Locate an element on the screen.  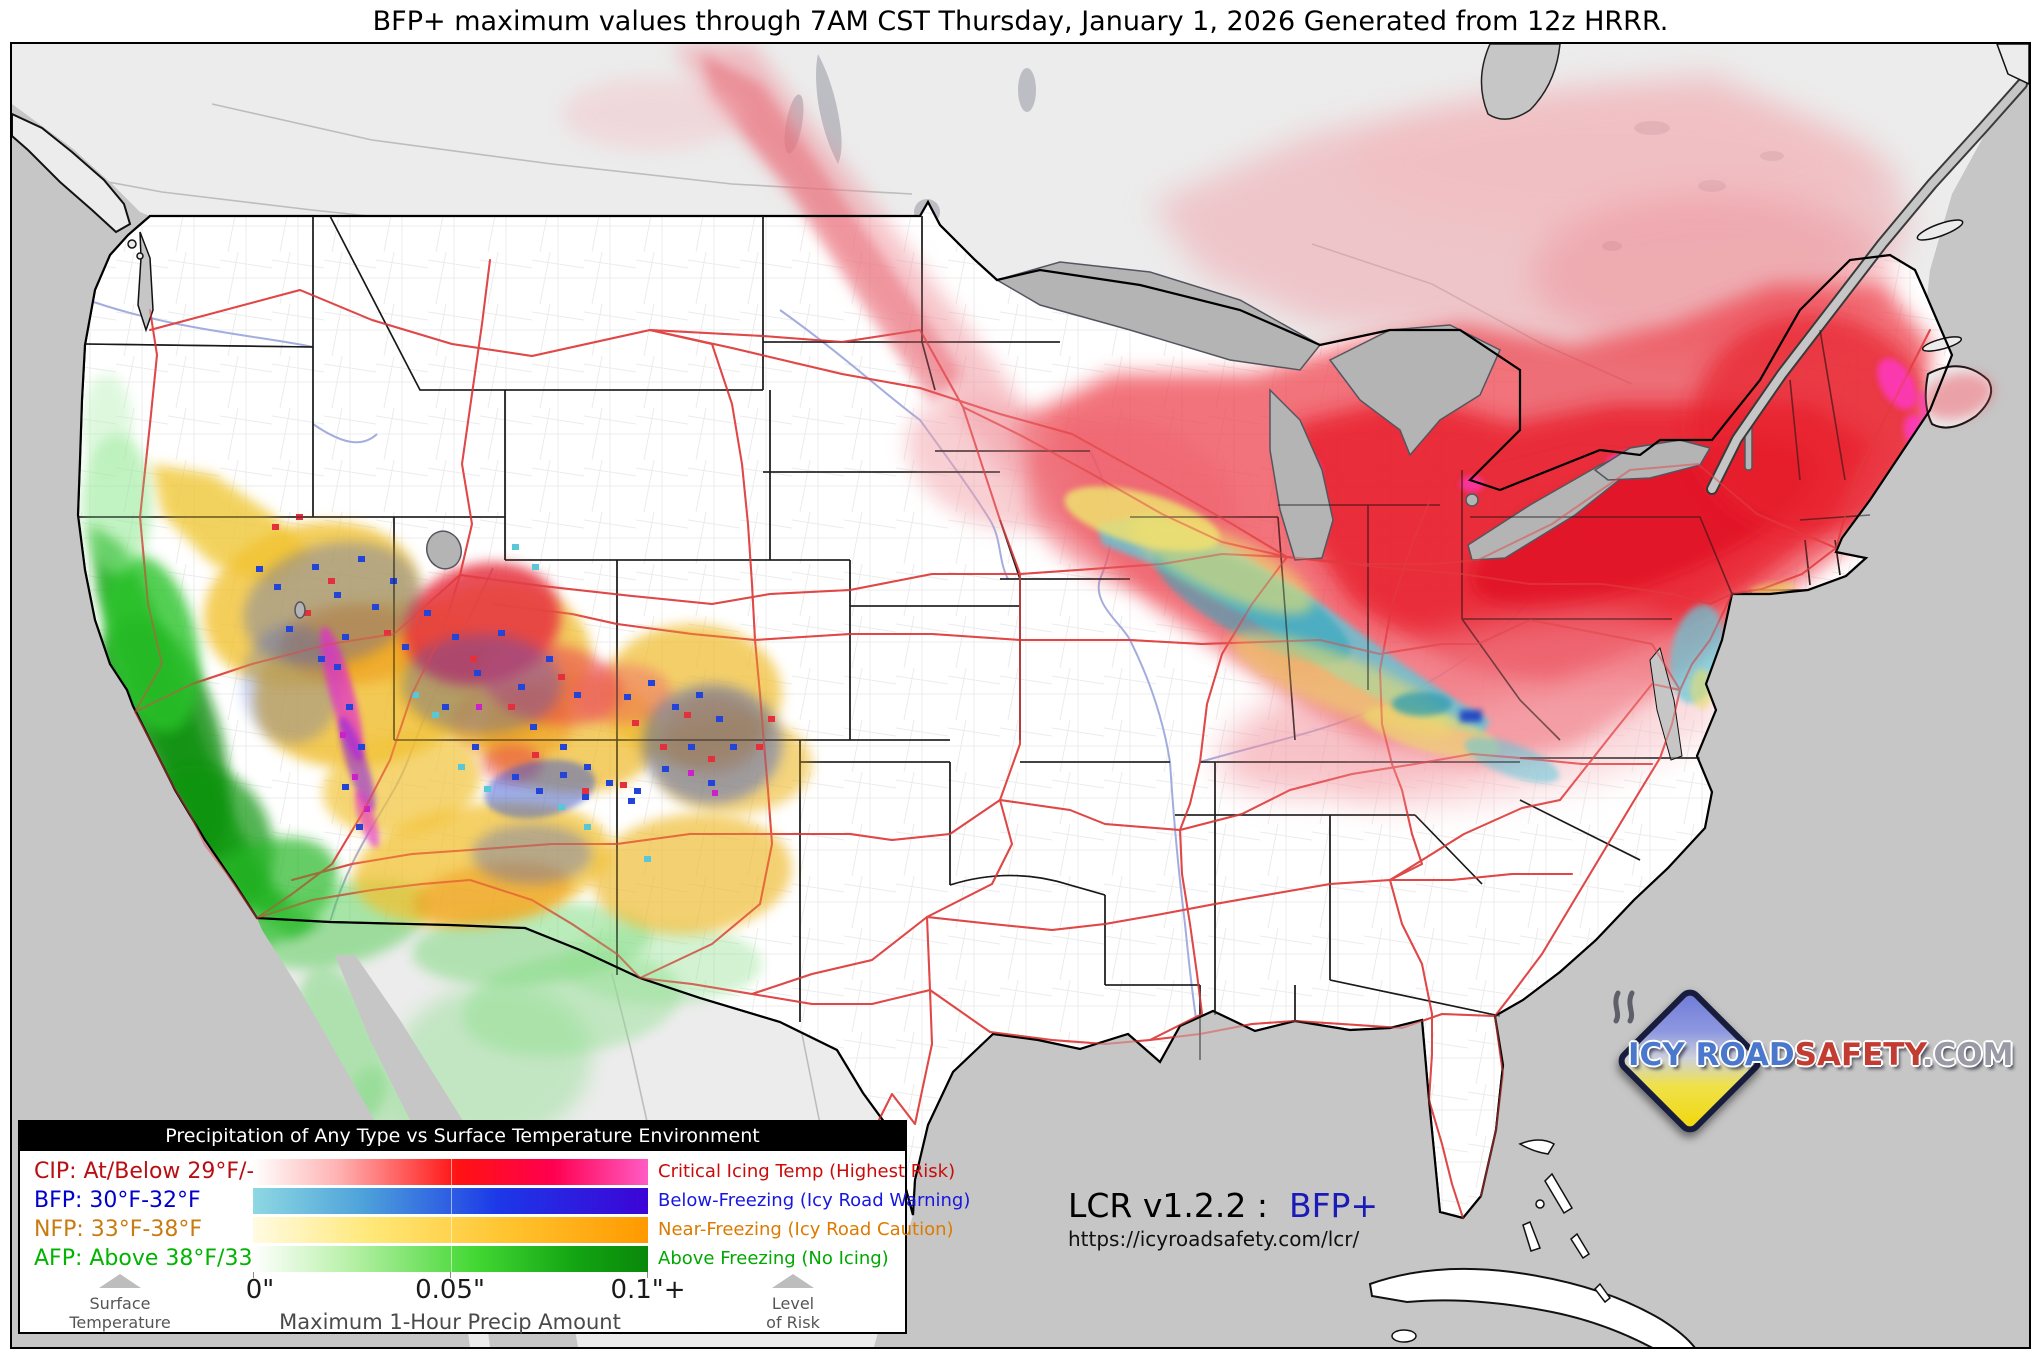
app-version-label: LCR v1.2.2 : is located at coordinates (1168, 1205).